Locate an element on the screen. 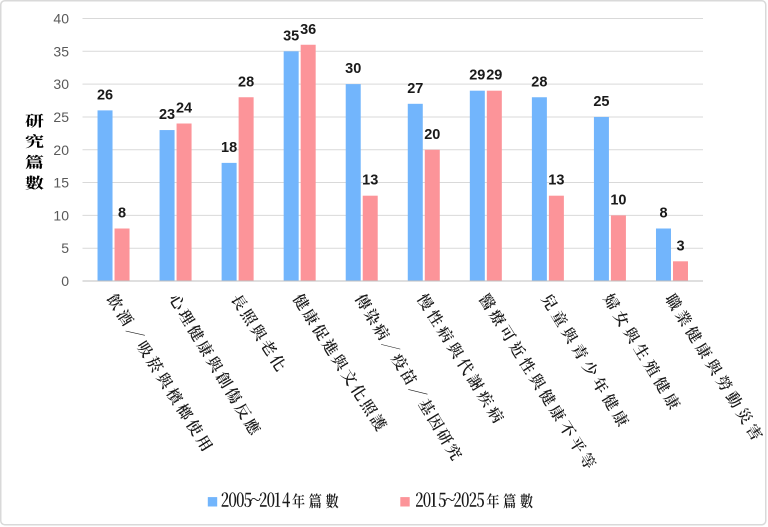 Image resolution: width=768 pixels, height=527 pixels. svg-text: 23 is located at coordinates (167, 115).